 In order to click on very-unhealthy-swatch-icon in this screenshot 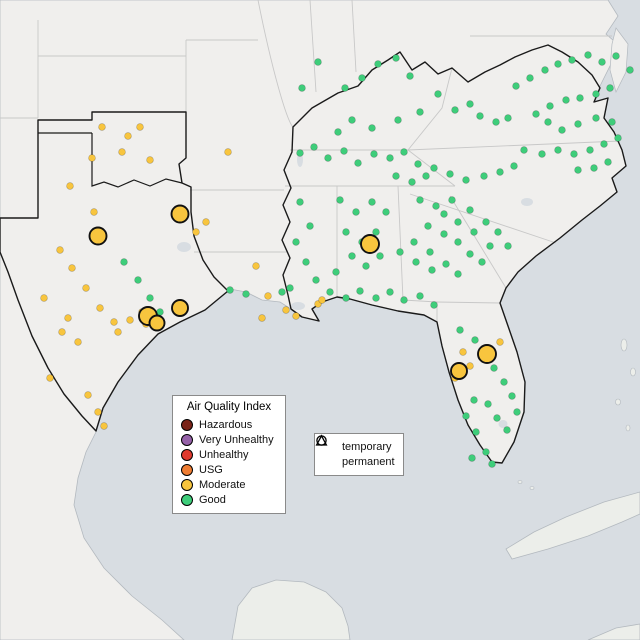, I will do `click(187, 439)`.